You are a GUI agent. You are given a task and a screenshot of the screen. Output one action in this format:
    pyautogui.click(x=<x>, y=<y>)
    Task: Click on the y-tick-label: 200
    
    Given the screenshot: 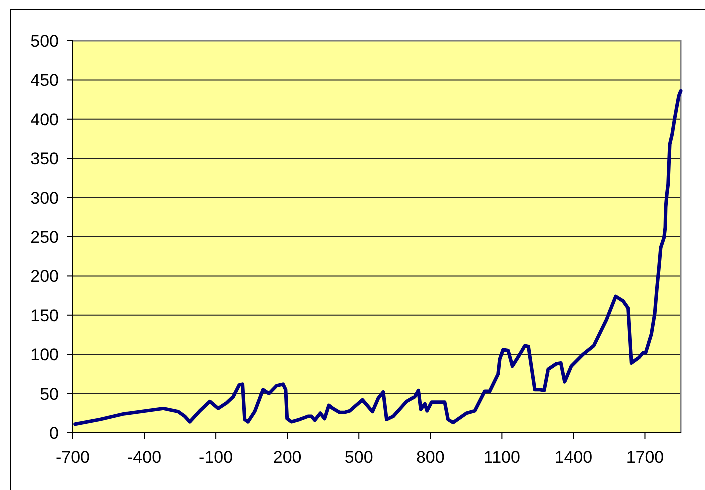 What is the action you would take?
    pyautogui.click(x=44, y=276)
    